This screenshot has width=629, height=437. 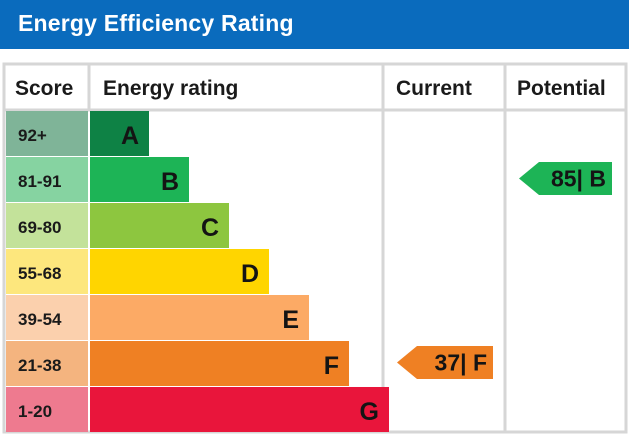 I want to click on score-cell-a, so click(x=47, y=133).